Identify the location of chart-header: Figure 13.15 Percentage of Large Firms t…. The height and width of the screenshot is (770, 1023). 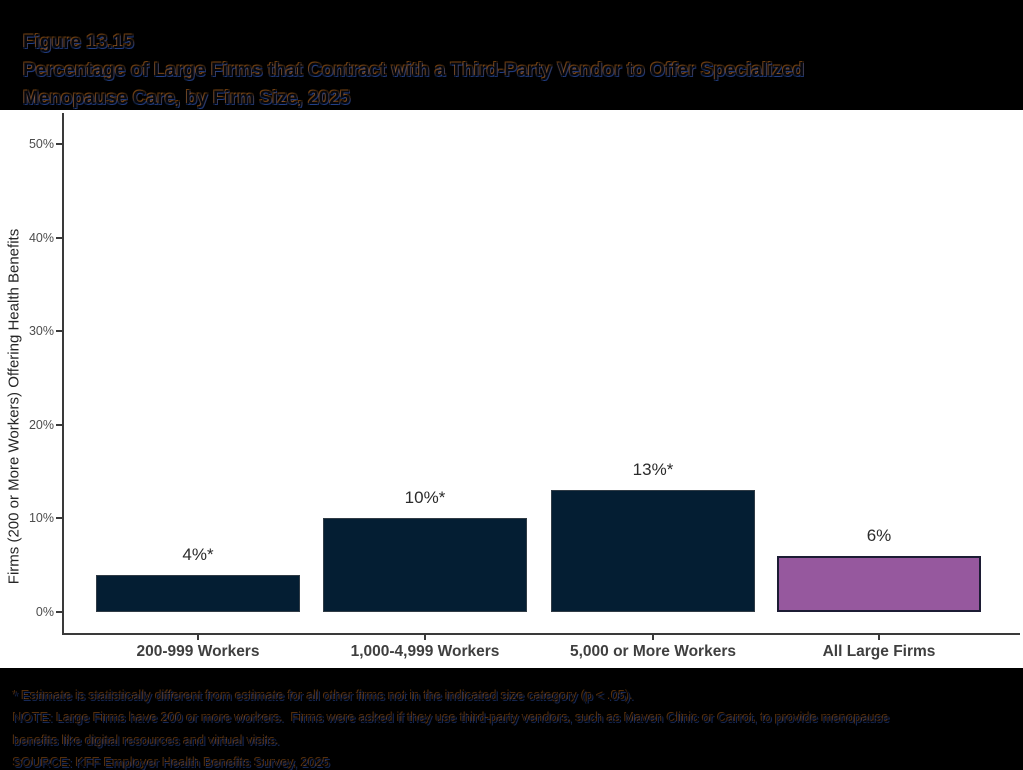
(511, 55).